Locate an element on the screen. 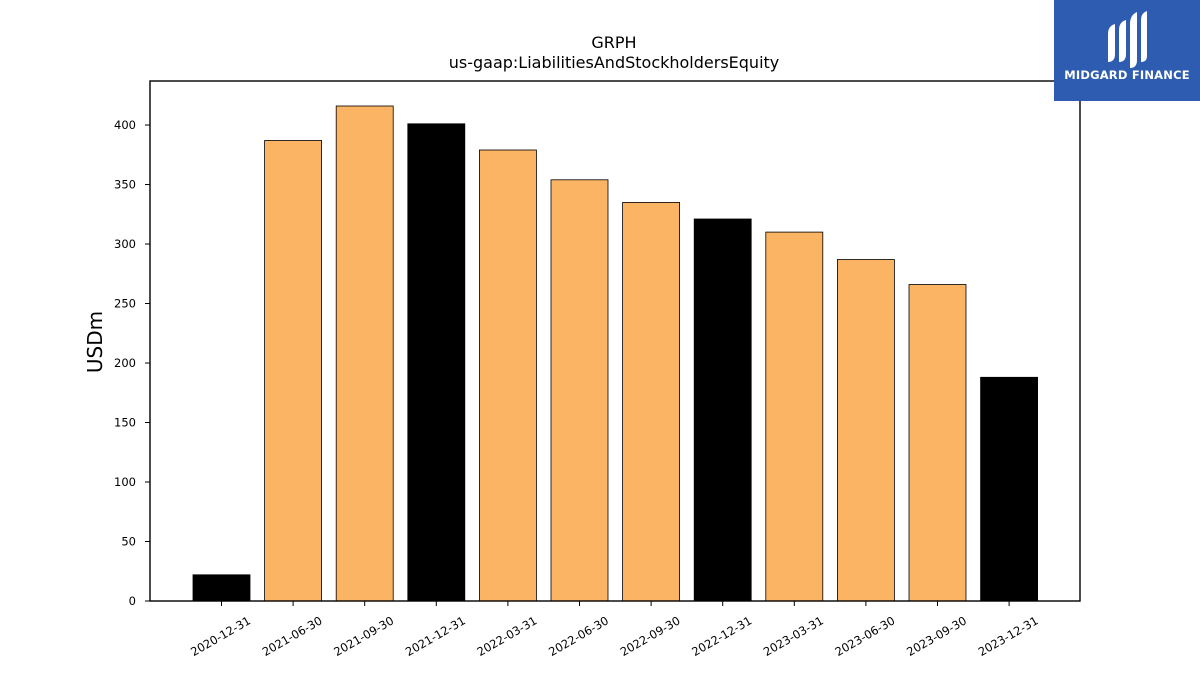  y-tick-label: 350 is located at coordinates (125, 185).